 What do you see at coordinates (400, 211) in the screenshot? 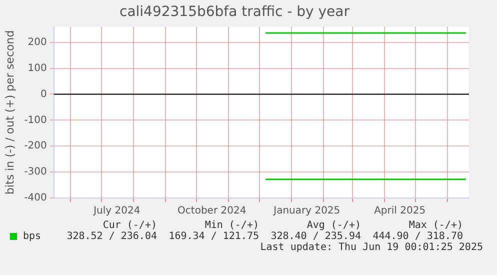
I see `x-tick-label: April 2025` at bounding box center [400, 211].